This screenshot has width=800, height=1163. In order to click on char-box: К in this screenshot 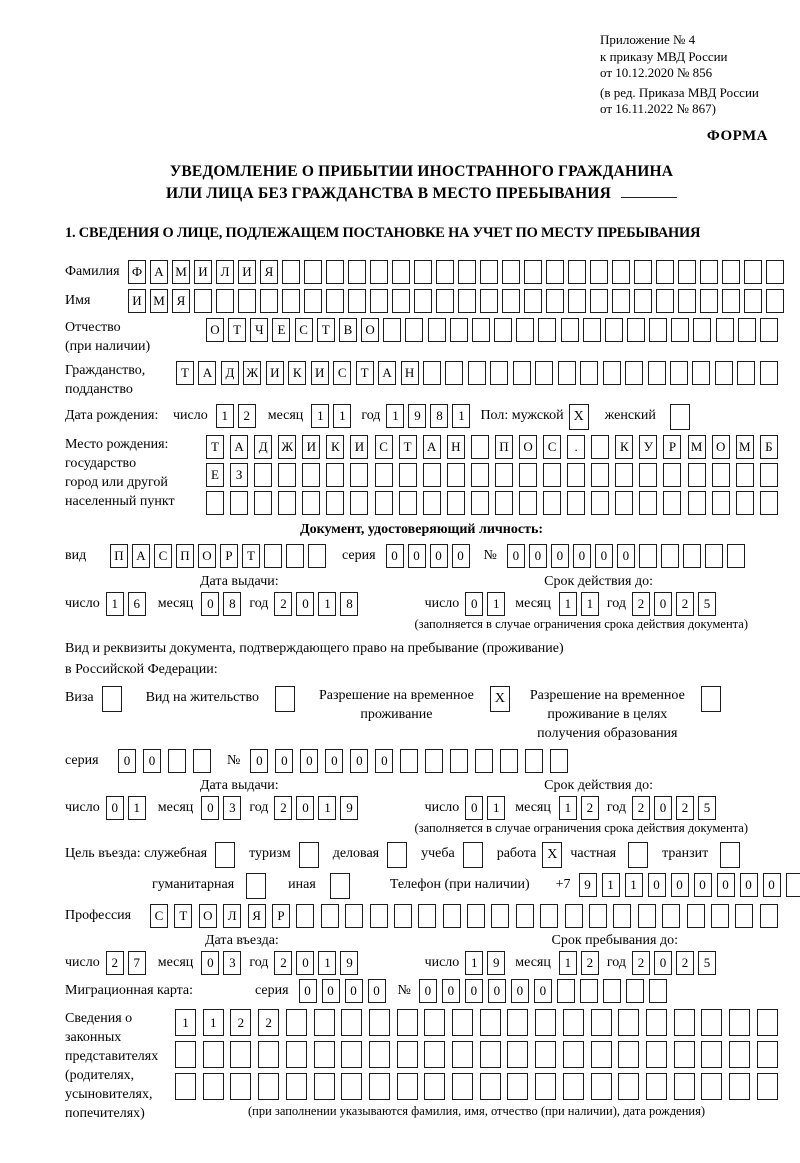, I will do `click(335, 446)`.